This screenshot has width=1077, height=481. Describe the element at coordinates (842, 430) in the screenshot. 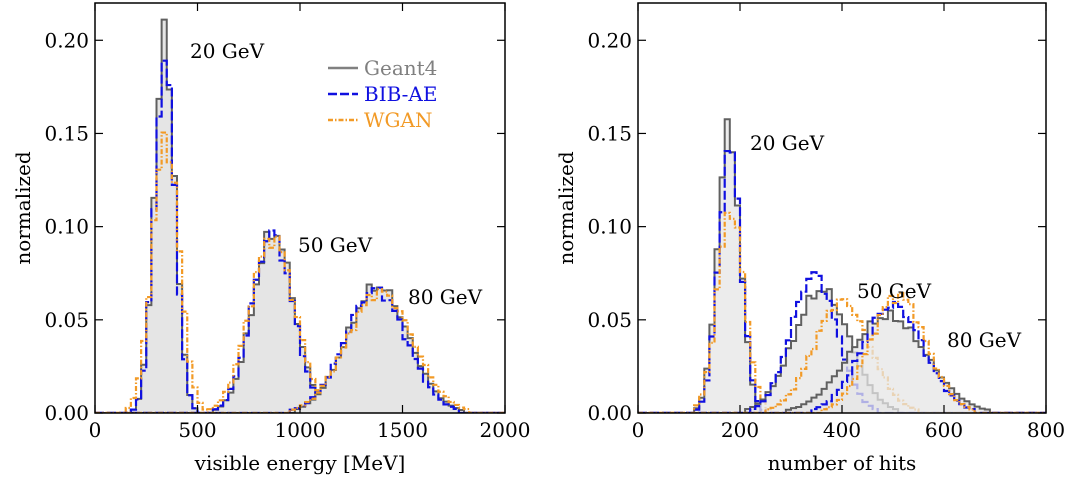

I see `hits-x-tick-label: 400` at that location.